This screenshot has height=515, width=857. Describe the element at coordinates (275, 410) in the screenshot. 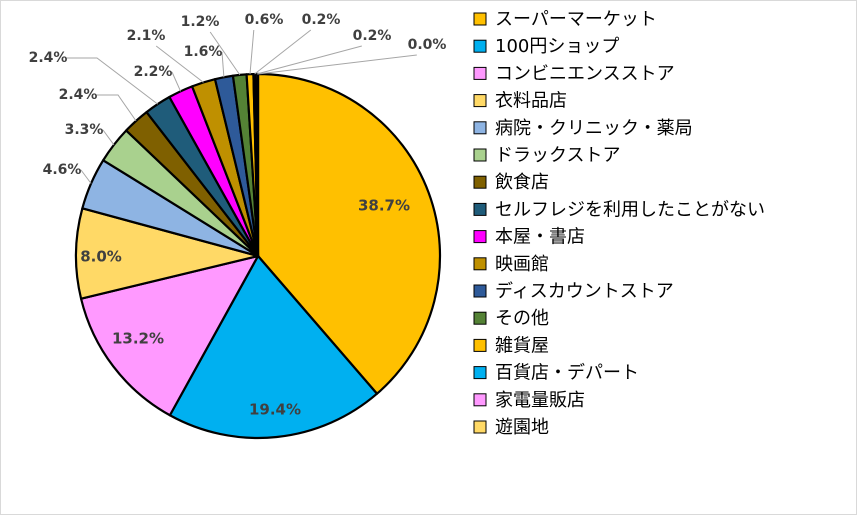

I see `data-label-2: 19.4%` at that location.